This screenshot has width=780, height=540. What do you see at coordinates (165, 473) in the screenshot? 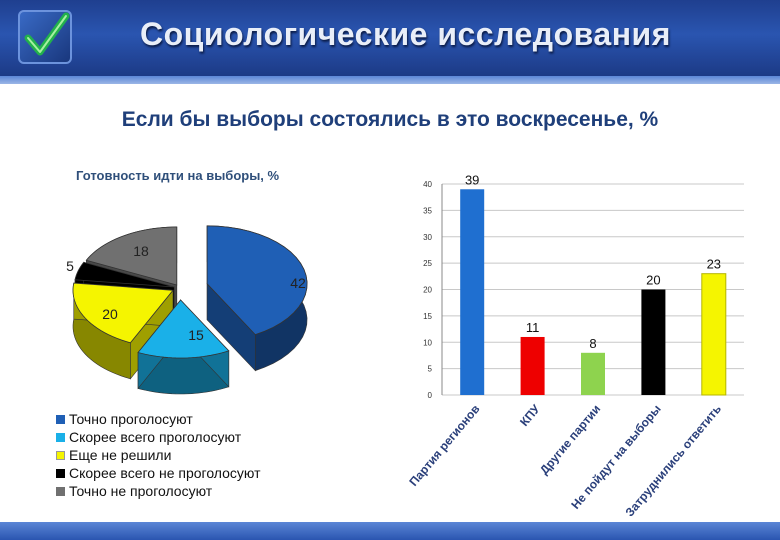
I see `legend-label: Скорее всего не проголосуют` at bounding box center [165, 473].